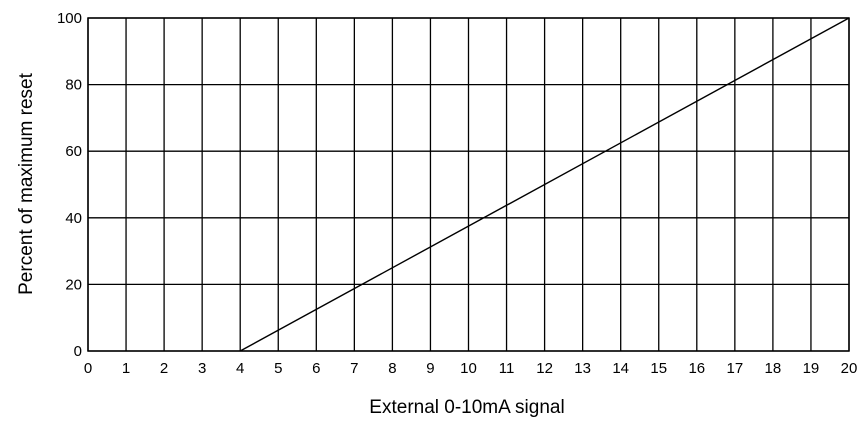 The image size is (860, 426). What do you see at coordinates (811, 368) in the screenshot?
I see `x-tick-label: 19` at bounding box center [811, 368].